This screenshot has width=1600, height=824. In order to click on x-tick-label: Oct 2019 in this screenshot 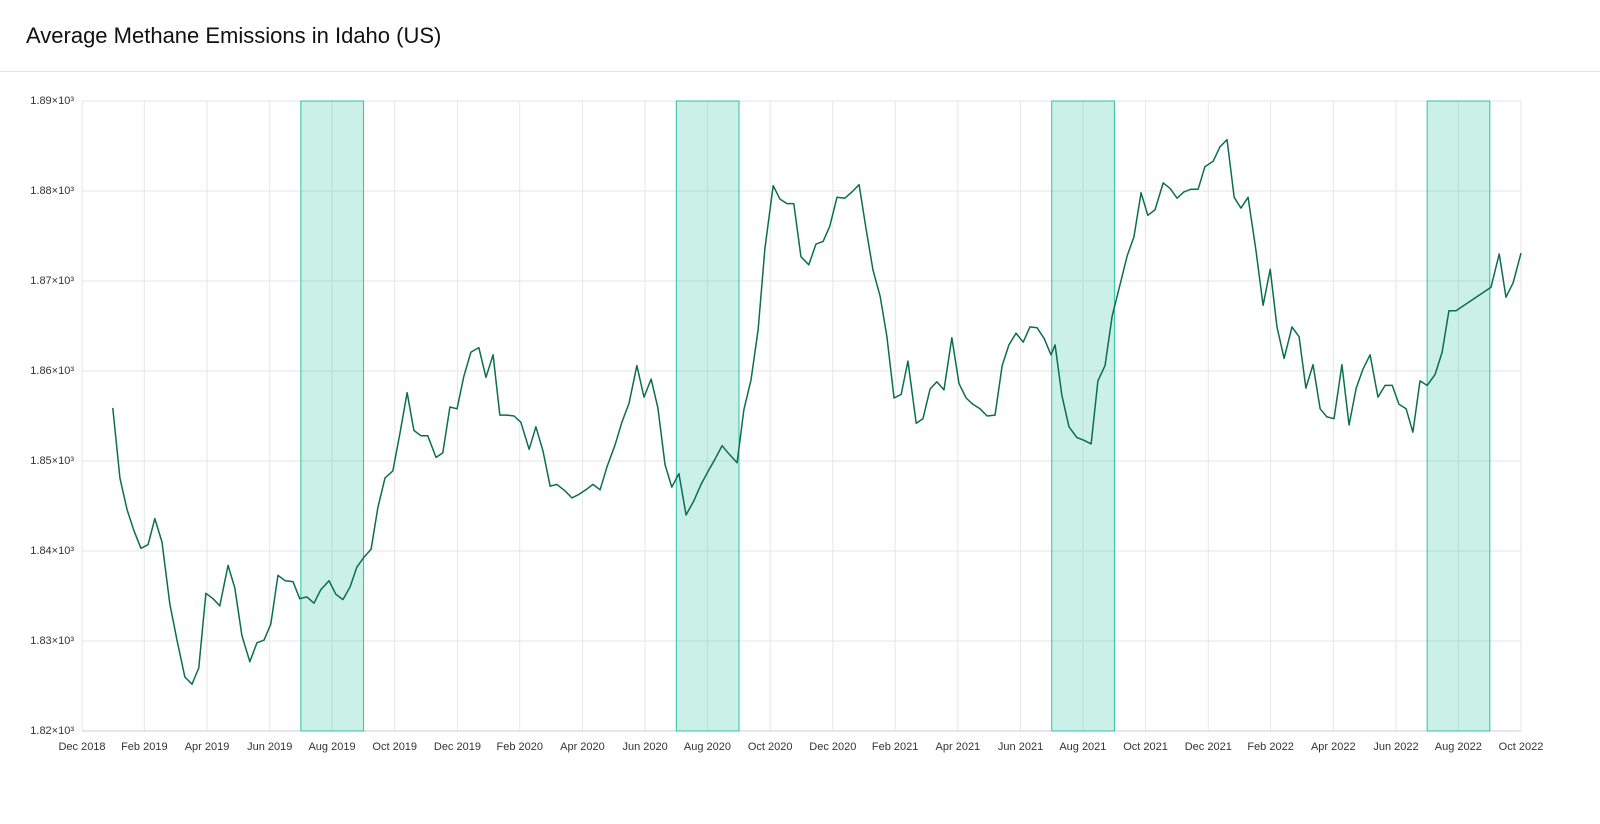, I will do `click(394, 747)`.